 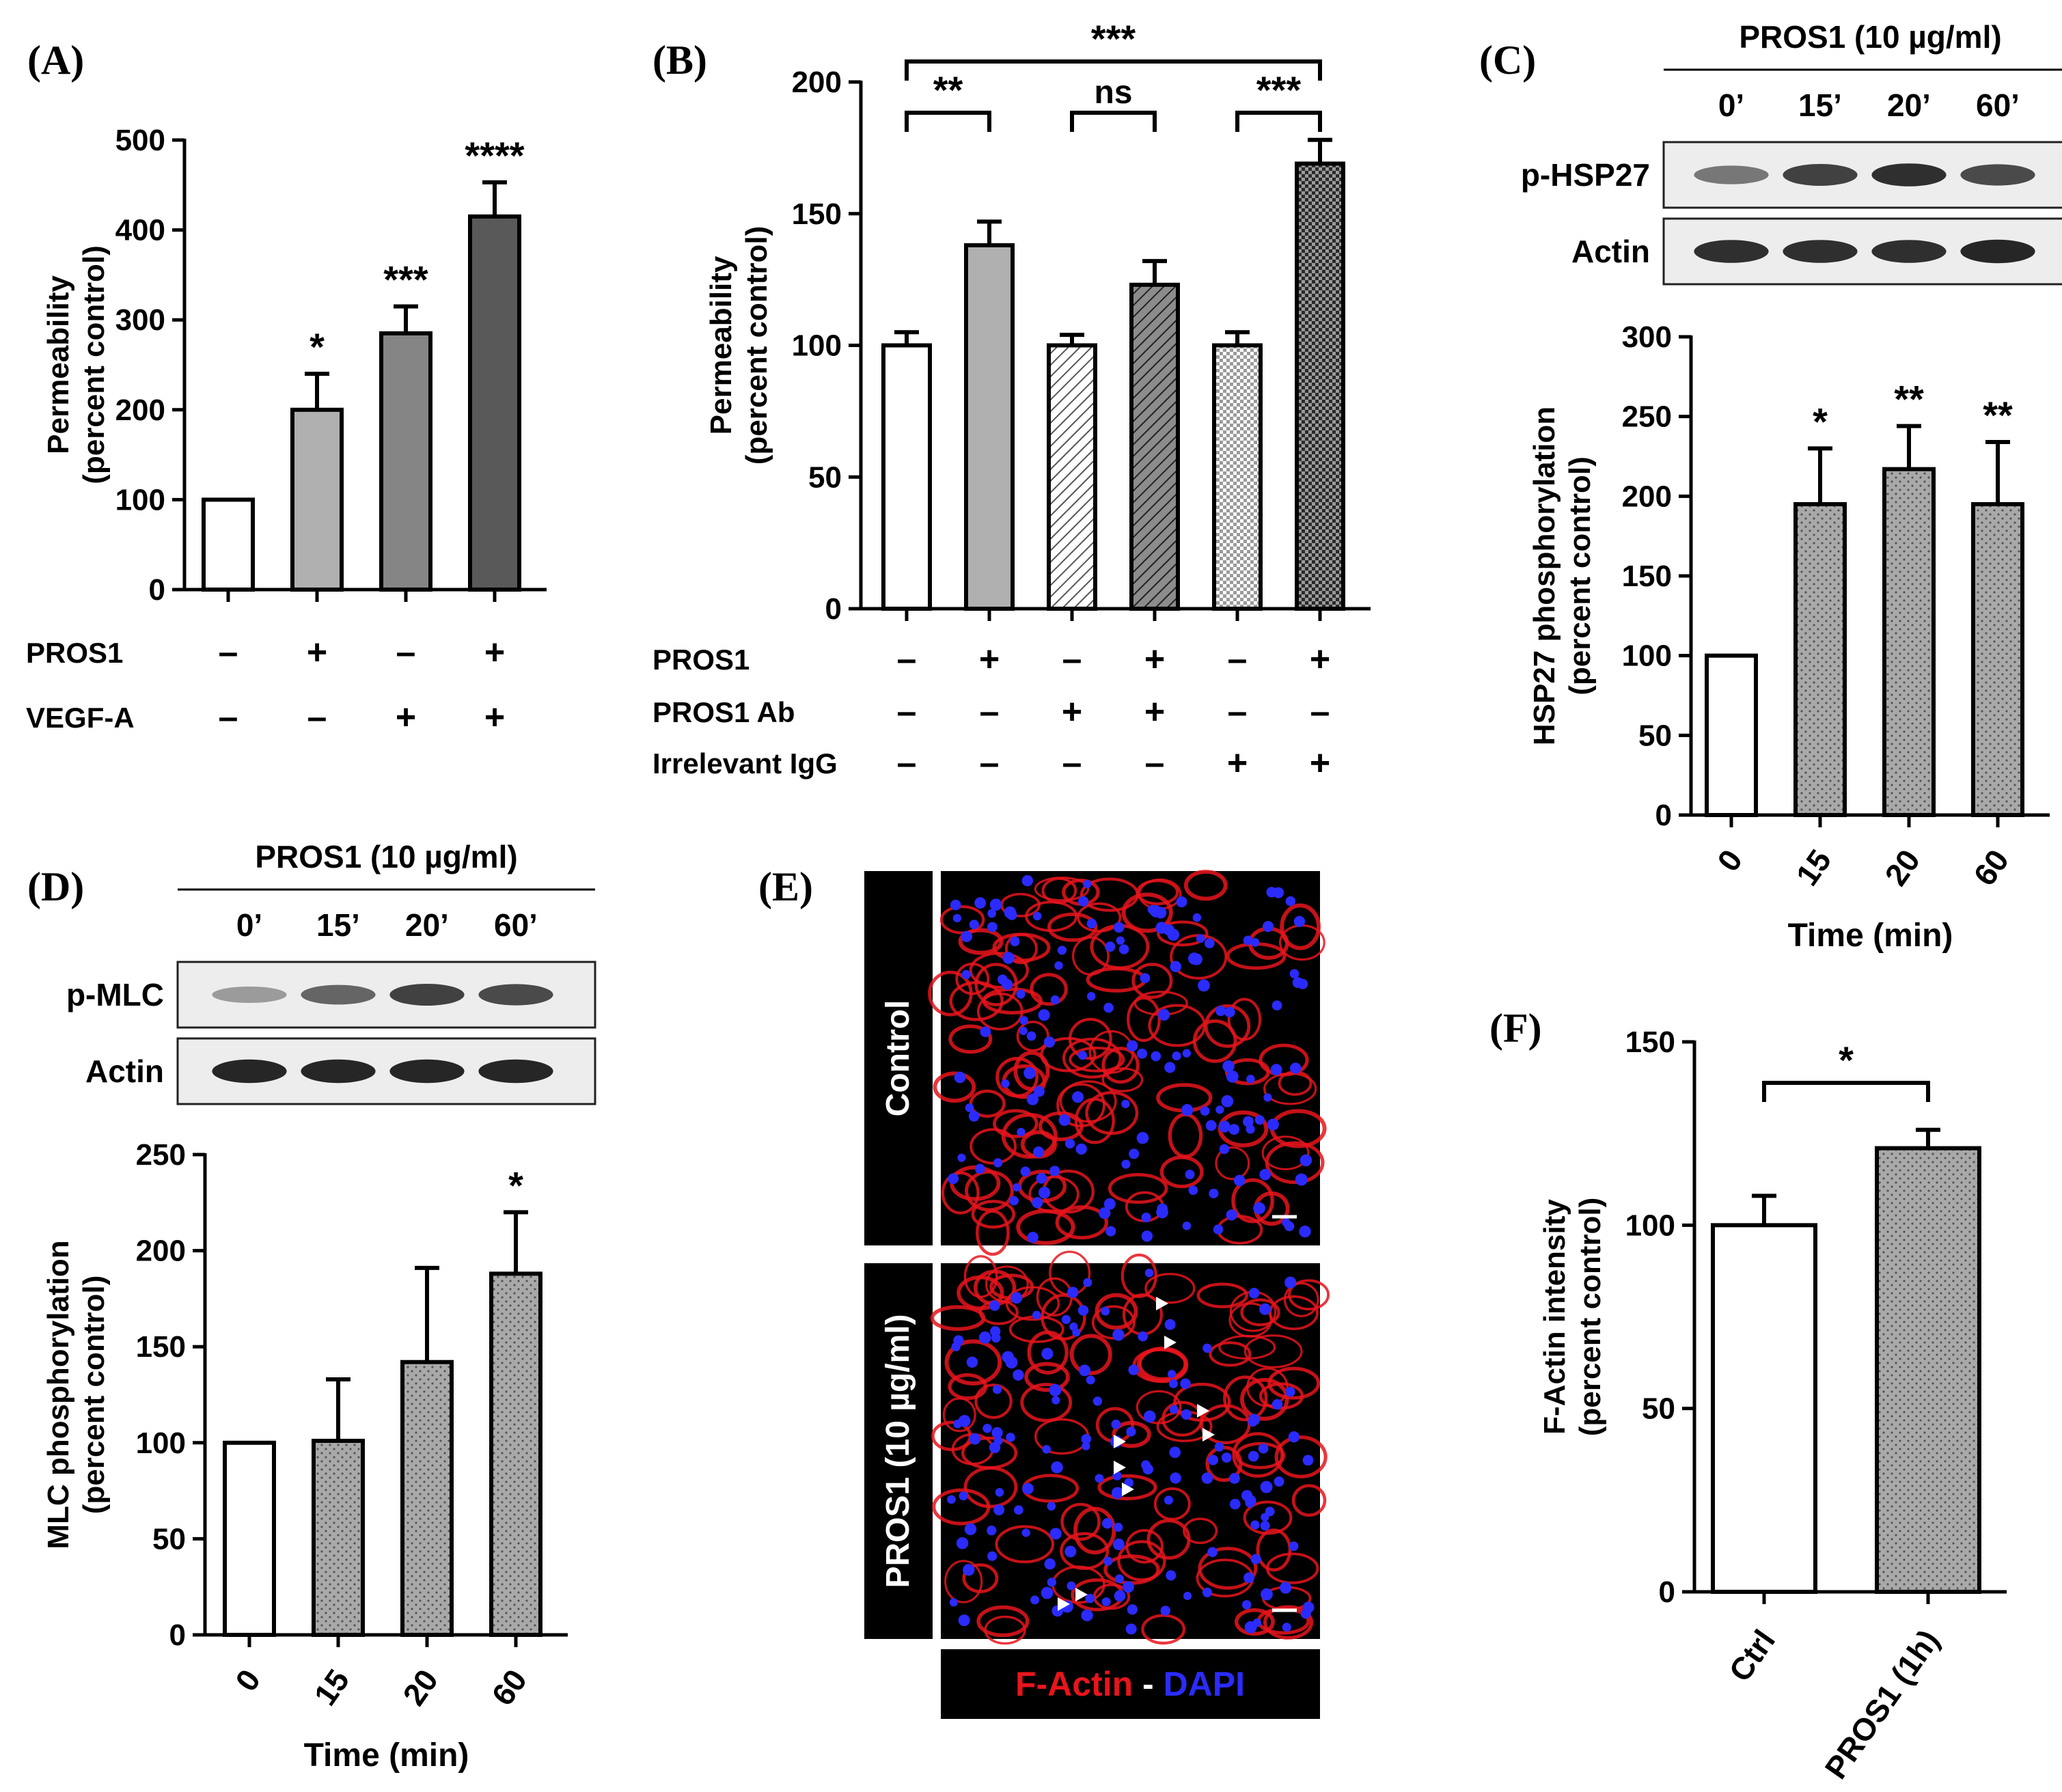 I want to click on arrowhead-icon, so click(x=1081, y=1595).